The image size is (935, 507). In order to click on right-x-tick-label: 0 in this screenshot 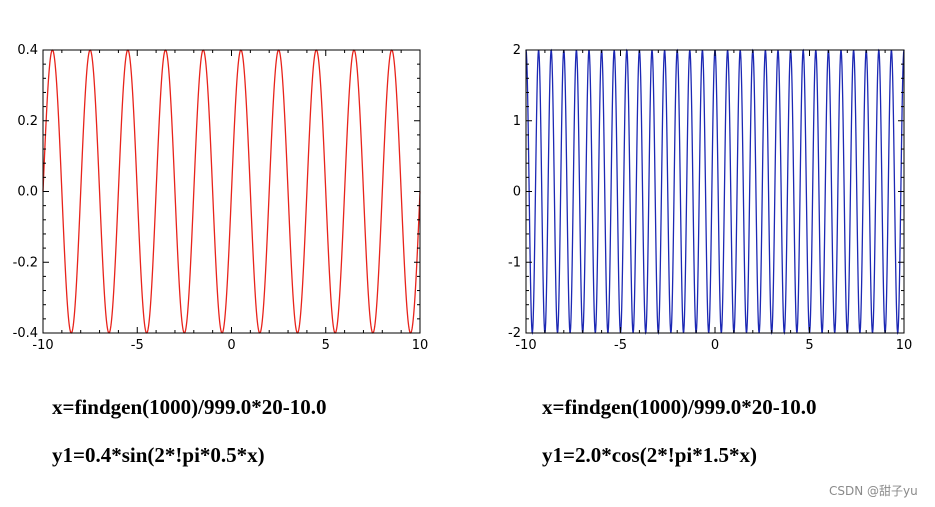, I will do `click(715, 345)`.